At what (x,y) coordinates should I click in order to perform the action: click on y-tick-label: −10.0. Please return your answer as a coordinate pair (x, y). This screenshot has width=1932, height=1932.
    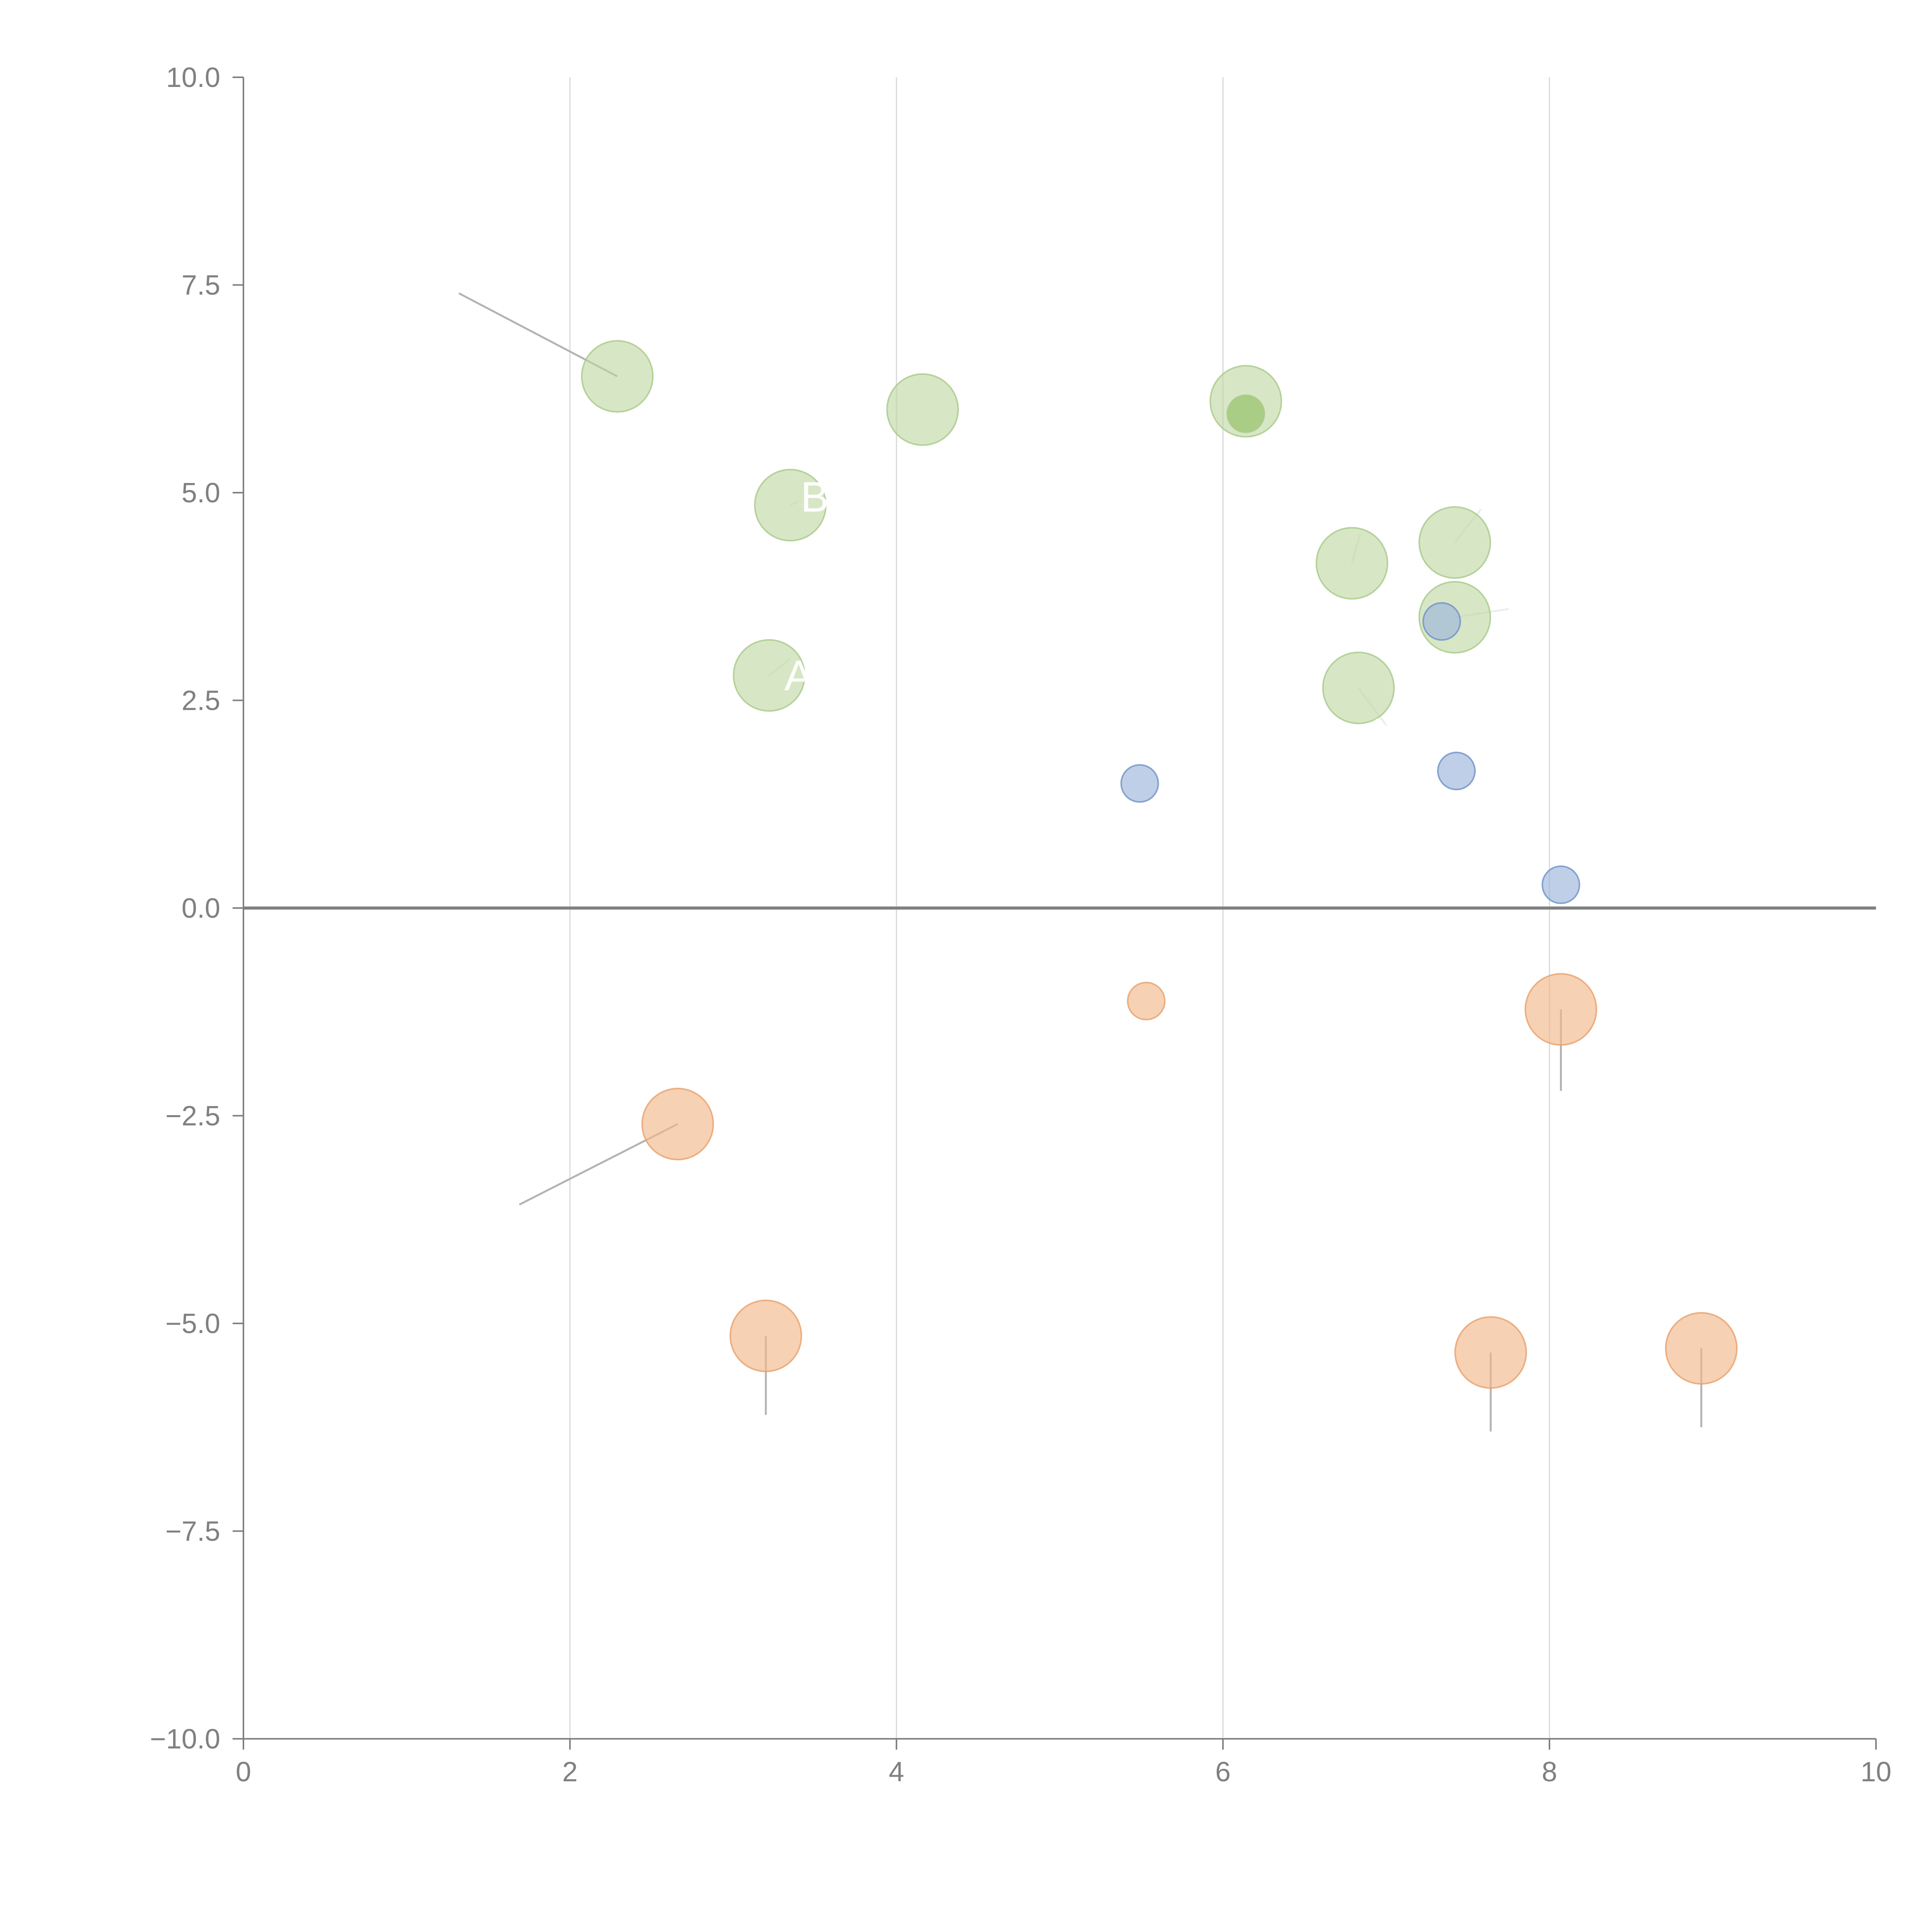
    Looking at the image, I should click on (185, 1740).